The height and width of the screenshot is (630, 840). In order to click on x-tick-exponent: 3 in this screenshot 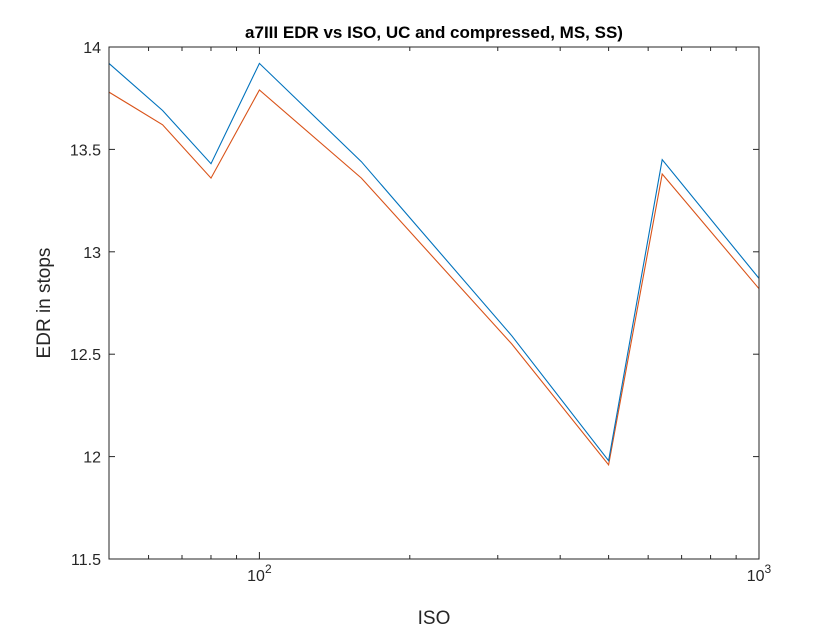, I will do `click(768, 569)`.